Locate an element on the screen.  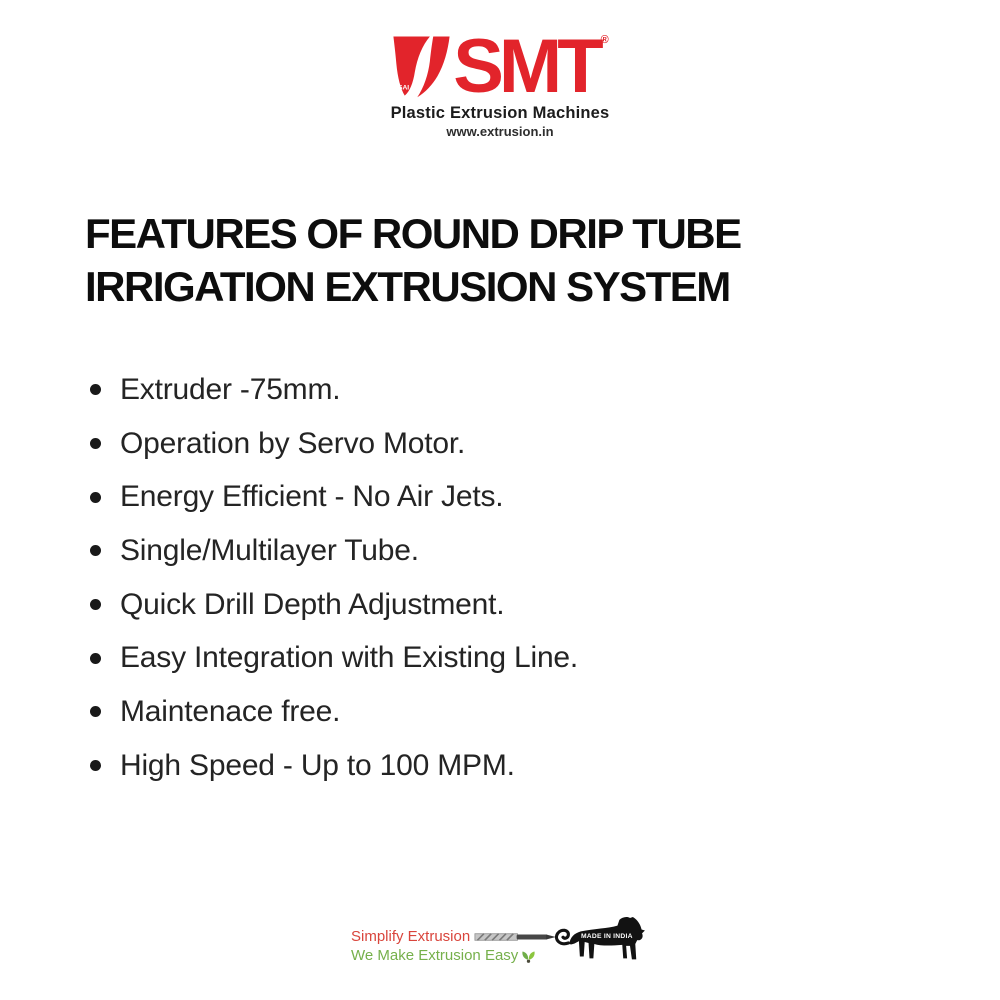
footer-tagline-row2: We Make Extrusion Easy is located at coordinates (455, 956).